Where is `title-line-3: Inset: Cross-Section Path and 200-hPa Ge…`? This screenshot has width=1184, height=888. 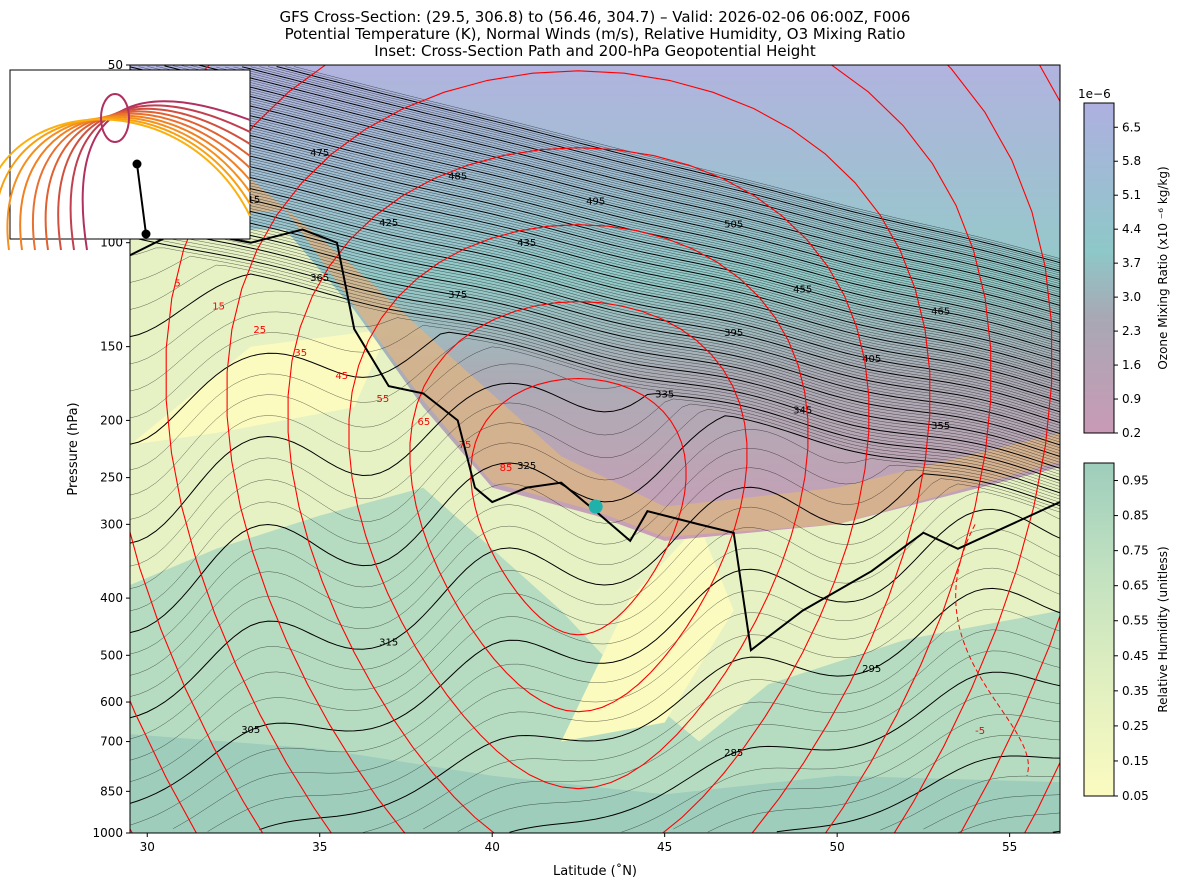
title-line-3: Inset: Cross-Section Path and 200-hPa Ge… is located at coordinates (595, 51).